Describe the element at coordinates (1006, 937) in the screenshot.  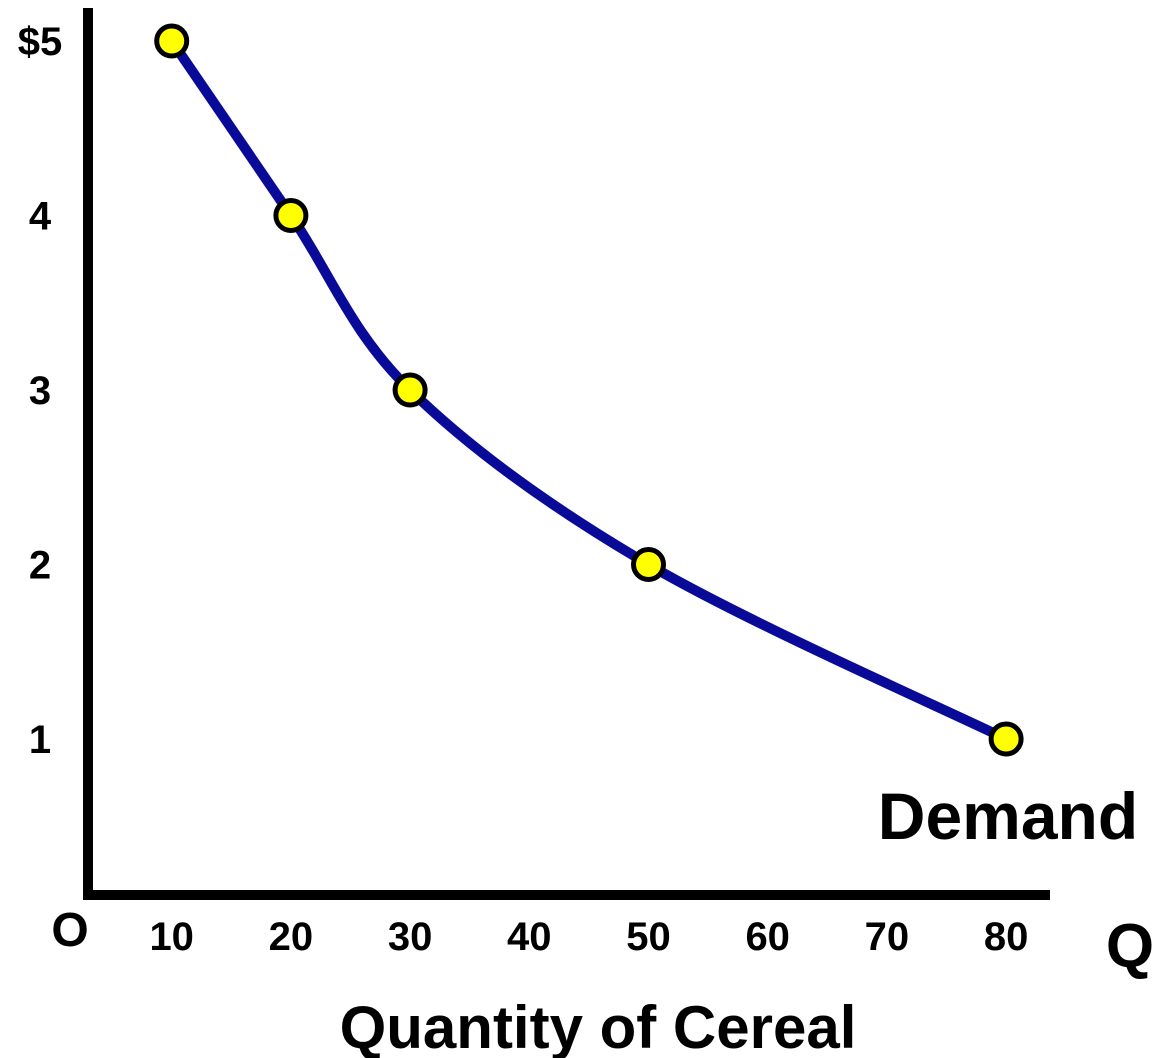
I see `x-tick-label: 80` at that location.